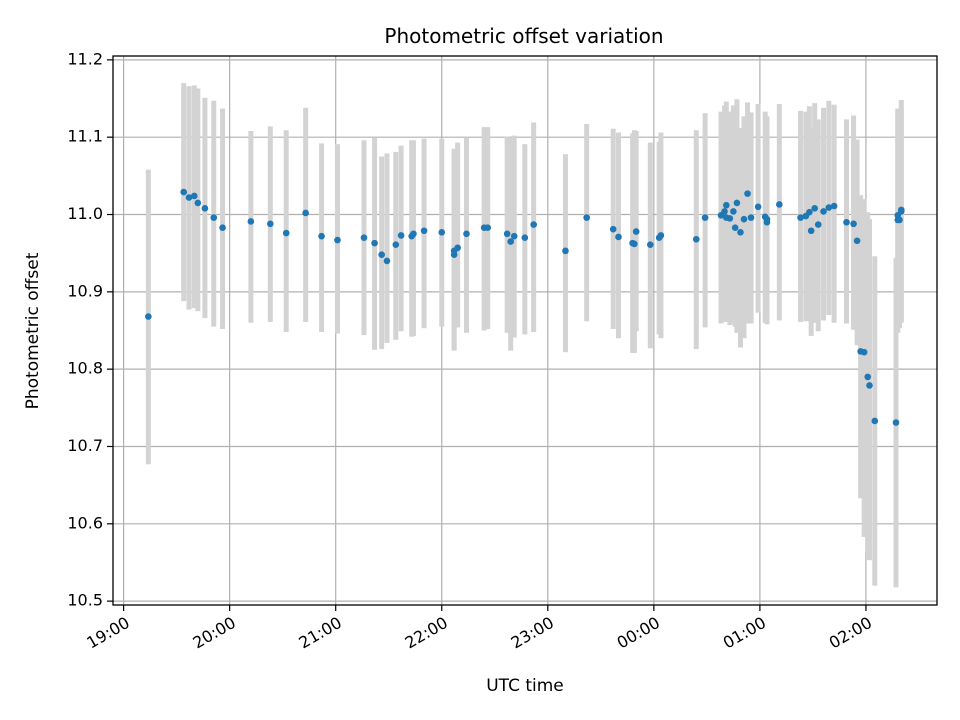  Describe the element at coordinates (33, 330) in the screenshot. I see `y-axis-title: Photometric offset` at that location.